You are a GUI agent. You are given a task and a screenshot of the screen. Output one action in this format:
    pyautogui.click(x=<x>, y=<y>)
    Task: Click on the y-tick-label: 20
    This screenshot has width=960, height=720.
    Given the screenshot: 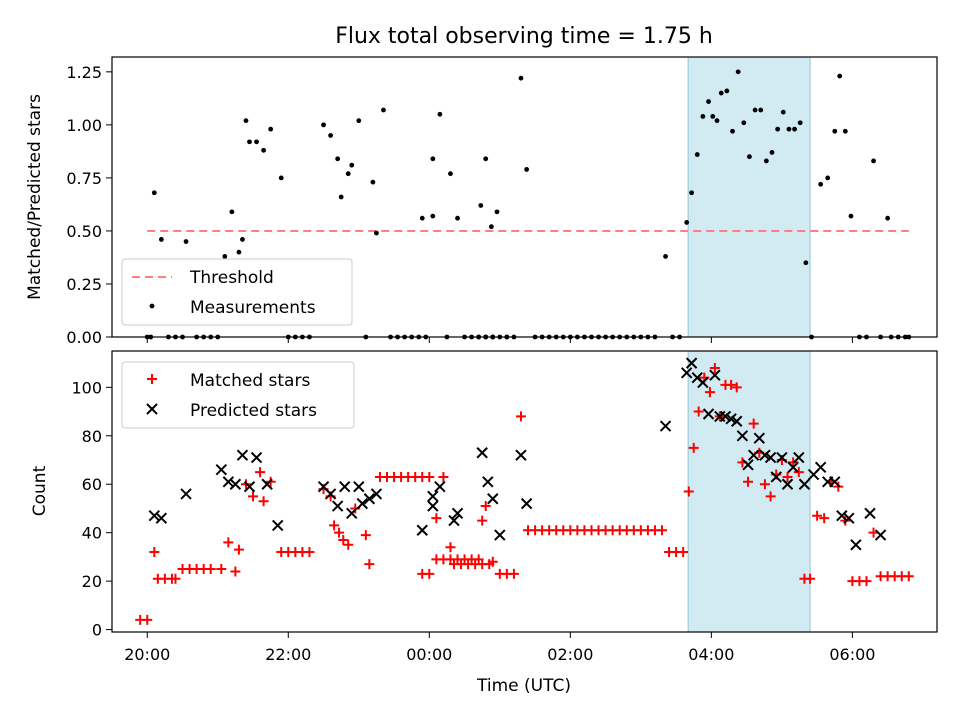 What is the action you would take?
    pyautogui.click(x=92, y=581)
    